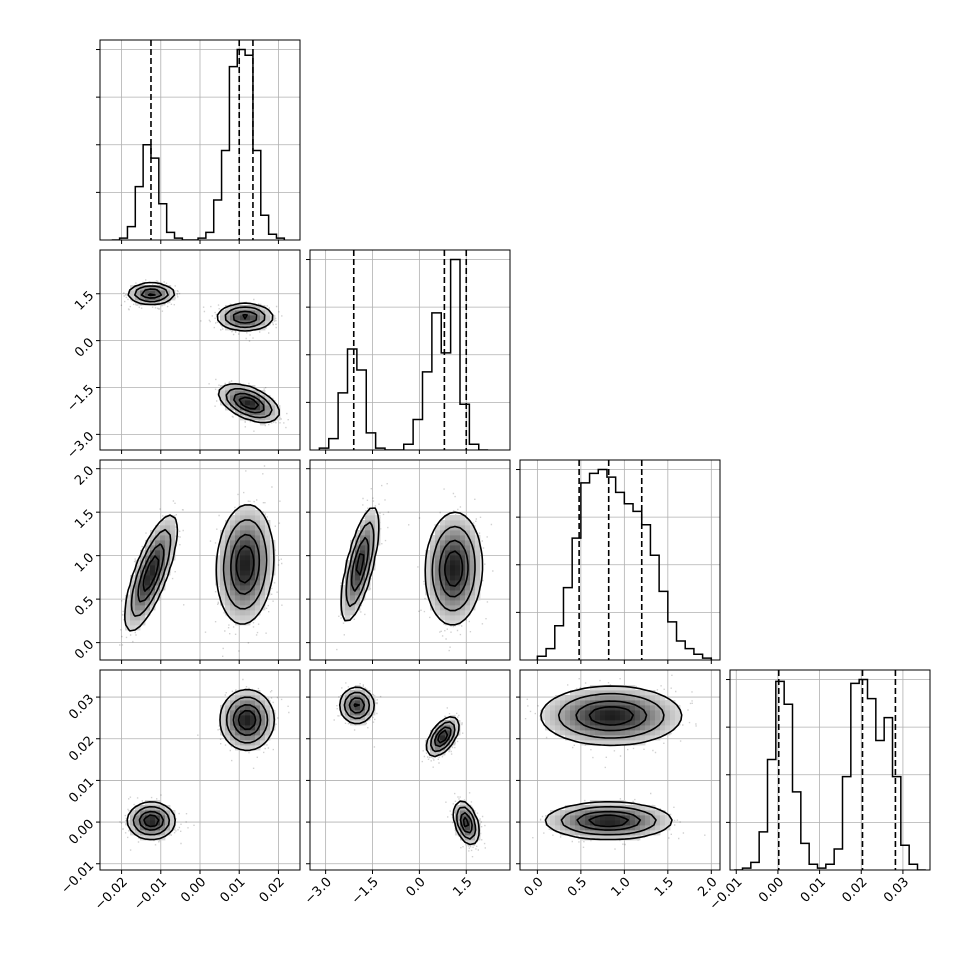  I want to click on x-tick-label: 0.02, so click(854, 890).